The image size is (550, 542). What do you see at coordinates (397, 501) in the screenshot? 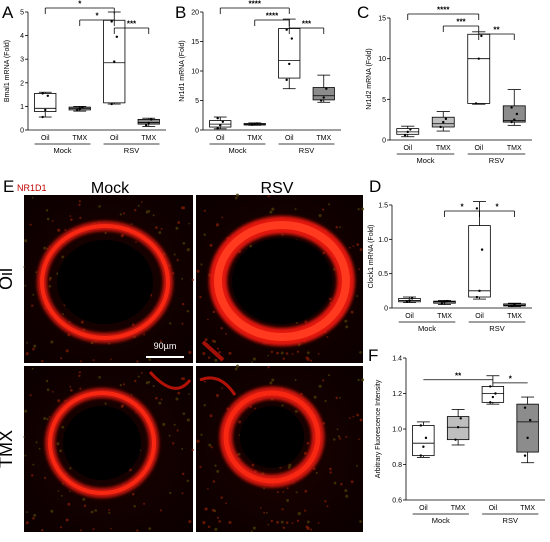
I see `y-tick-label: 0.6` at bounding box center [397, 501].